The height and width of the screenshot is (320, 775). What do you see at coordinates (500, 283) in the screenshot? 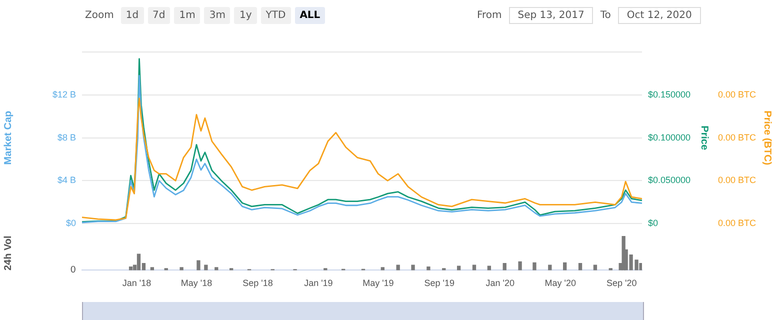
I see `x-tick-label: Jan '20` at bounding box center [500, 283].